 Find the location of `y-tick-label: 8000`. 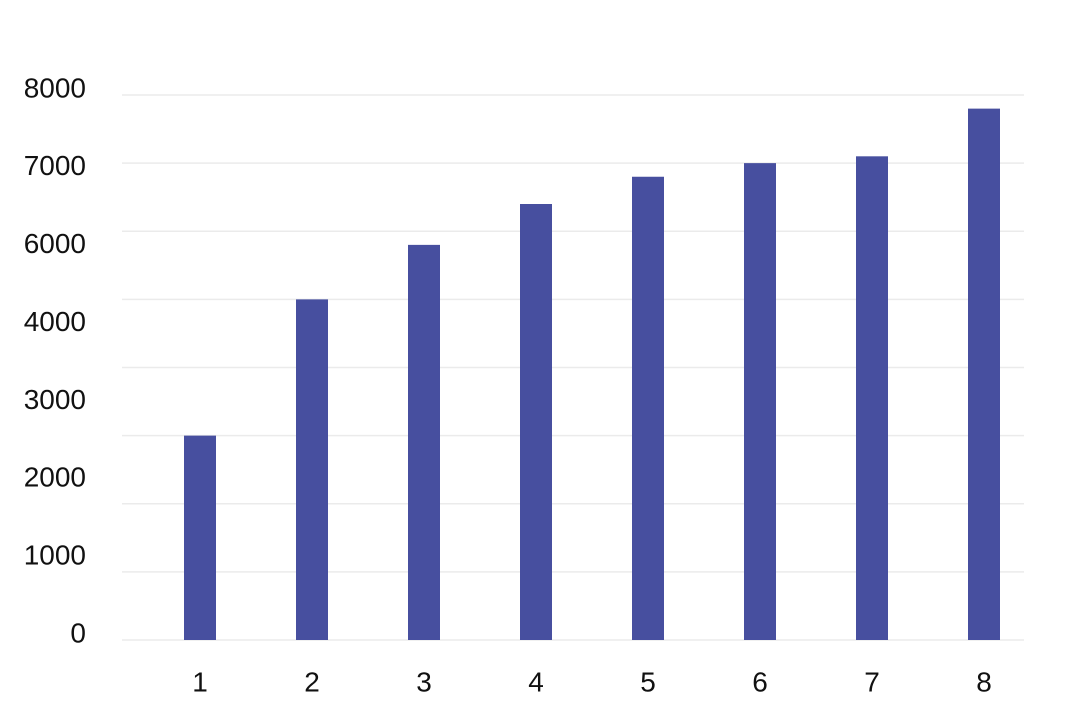

y-tick-label: 8000 is located at coordinates (55, 87).